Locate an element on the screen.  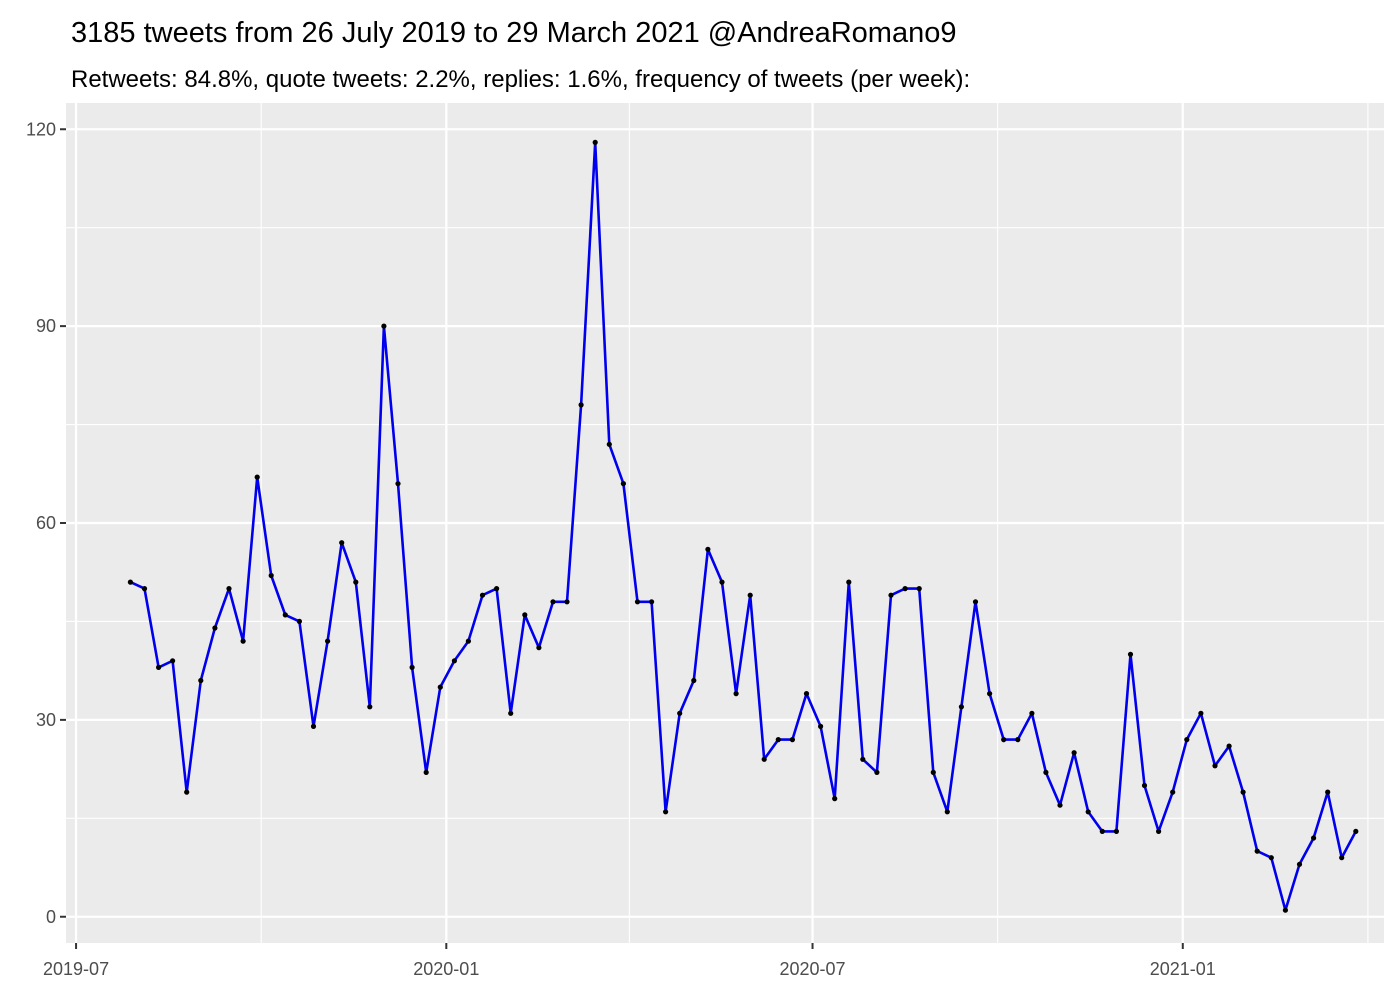
x-tick-label: 2021-01 is located at coordinates (1183, 969).